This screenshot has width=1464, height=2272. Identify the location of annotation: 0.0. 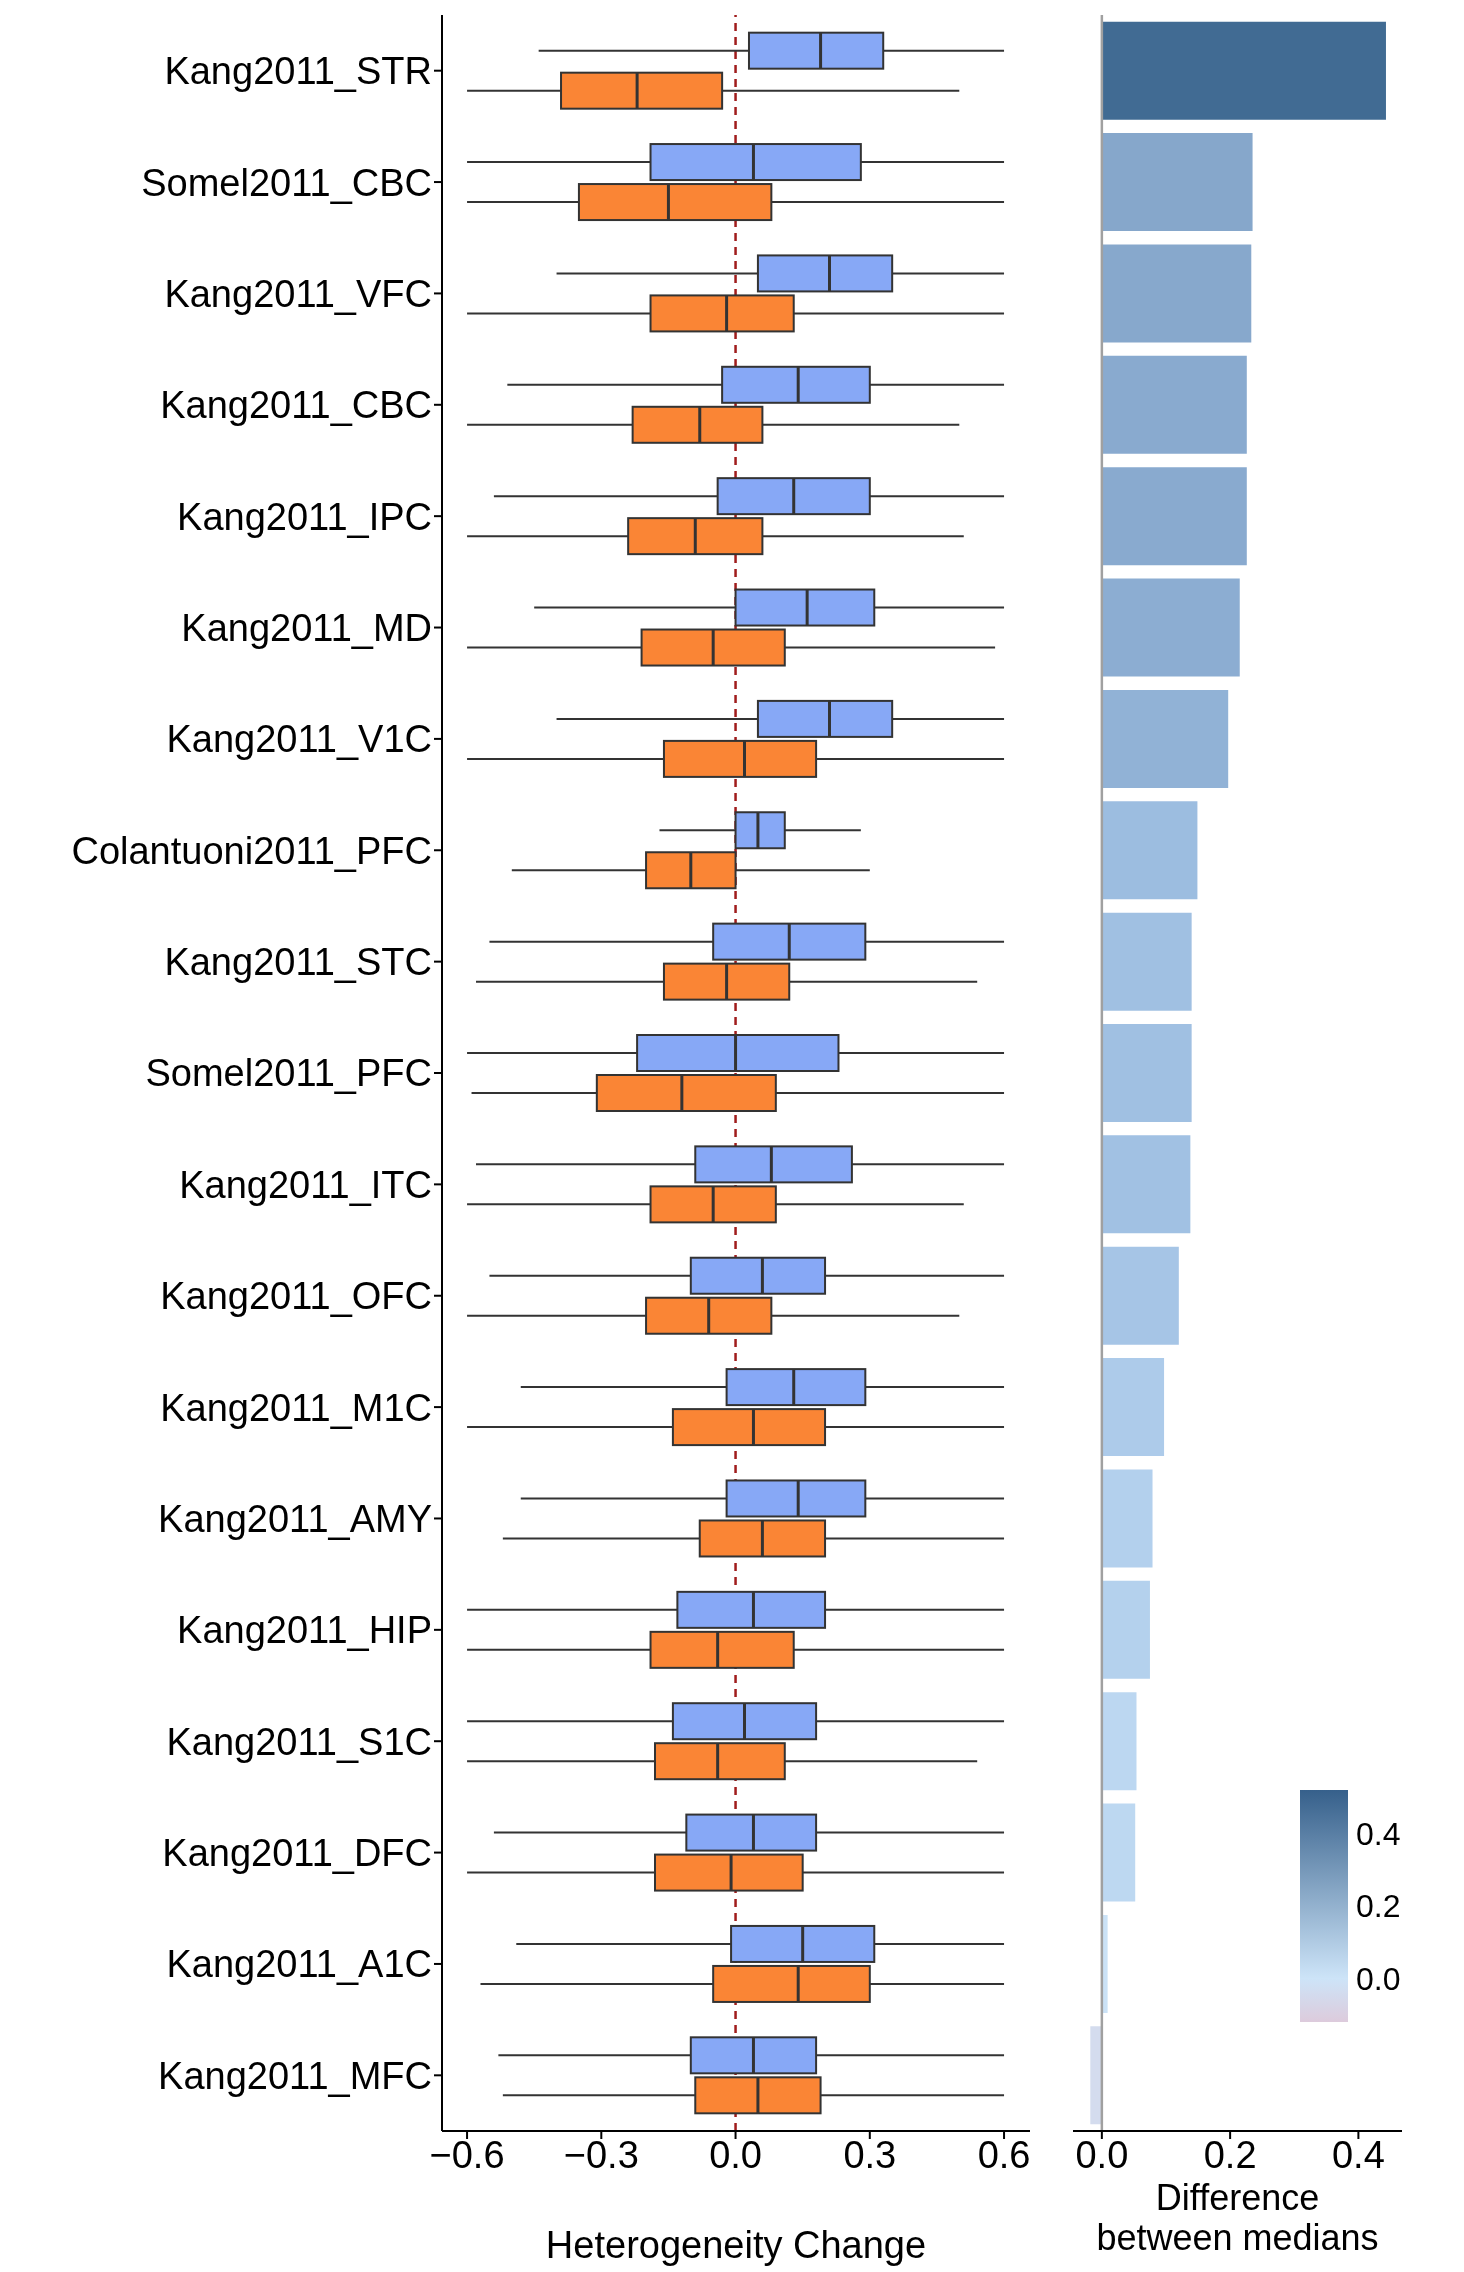
(1378, 1978).